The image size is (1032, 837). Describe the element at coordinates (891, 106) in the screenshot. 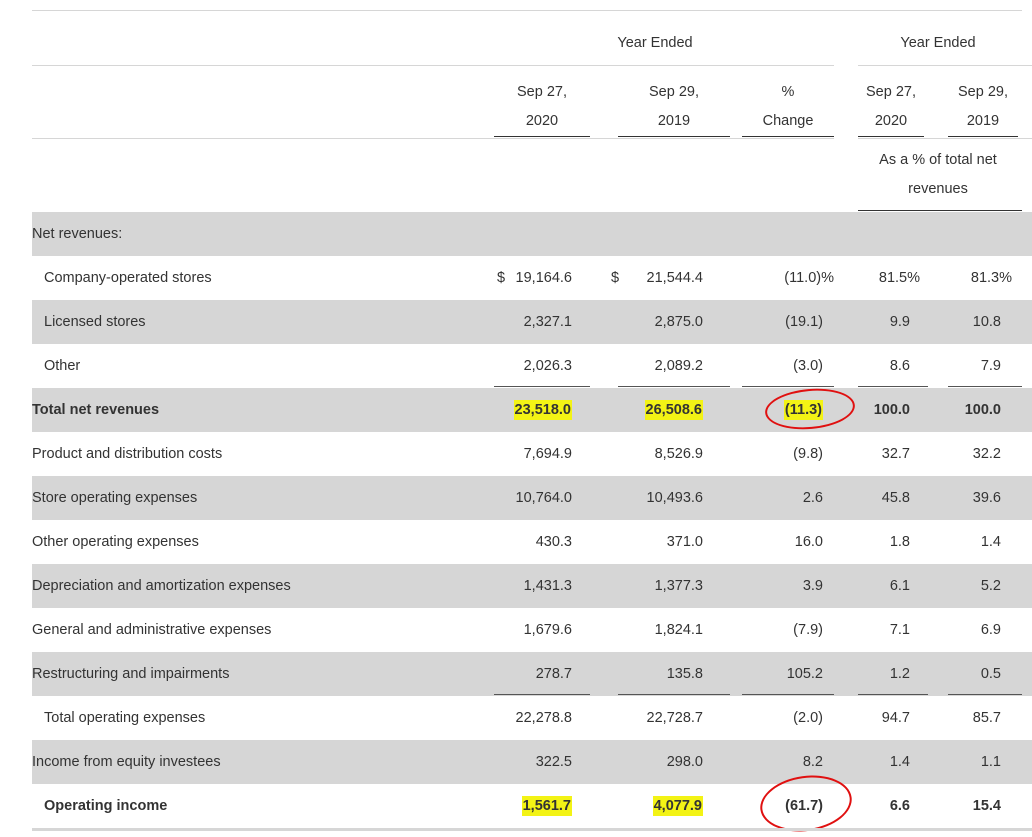

I see `col-header-pct-2020: Sep 27, 2020` at that location.